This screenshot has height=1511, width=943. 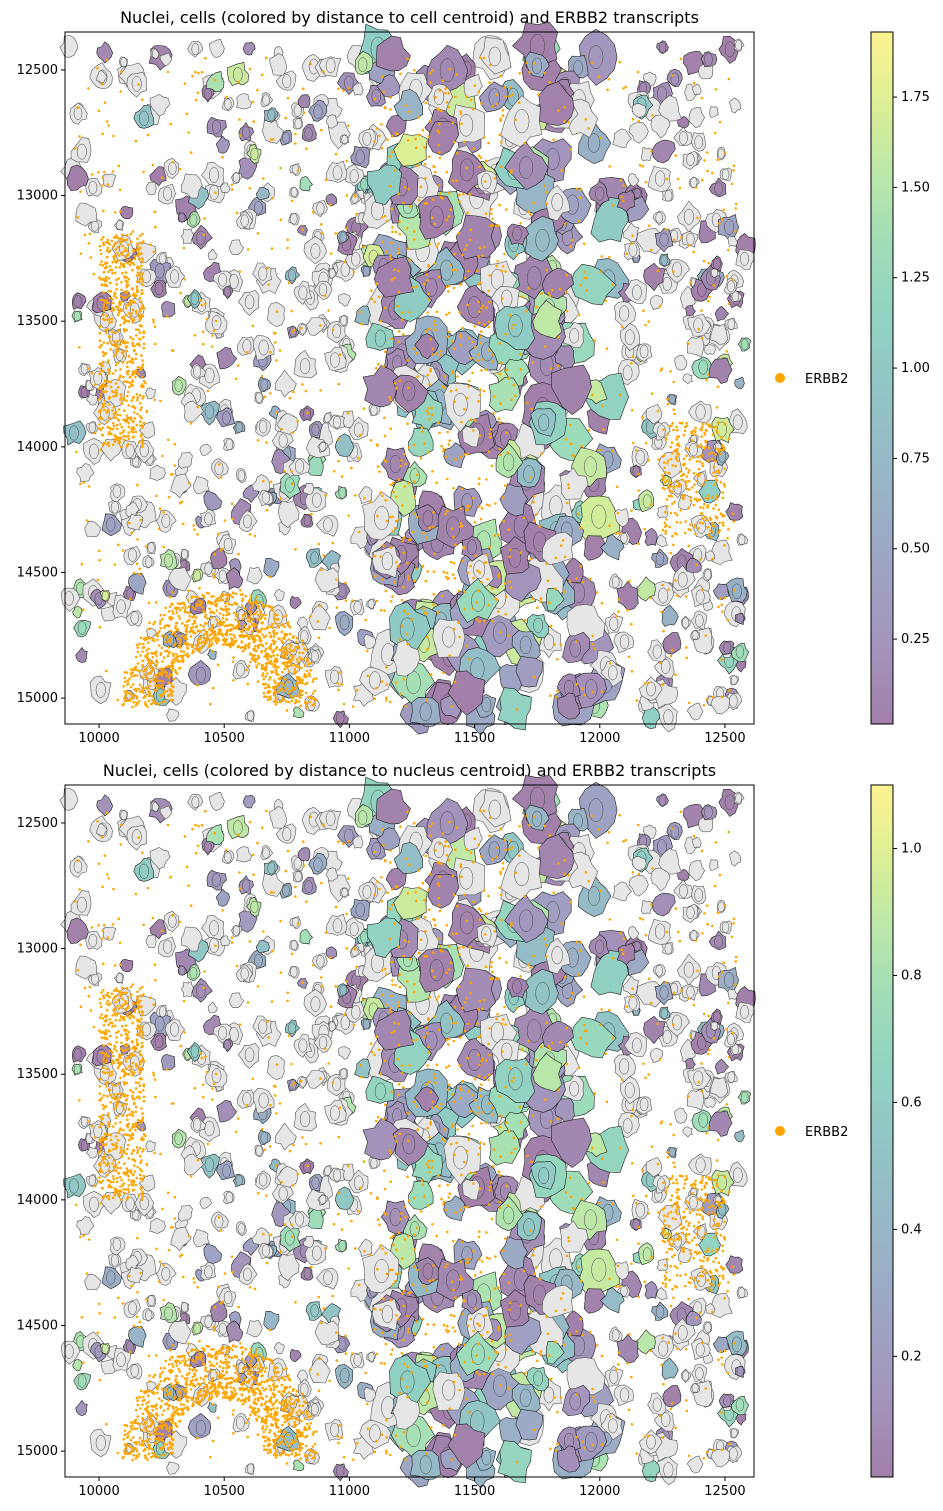 What do you see at coordinates (724, 738) in the screenshot?
I see `x-tick-label: 12500` at bounding box center [724, 738].